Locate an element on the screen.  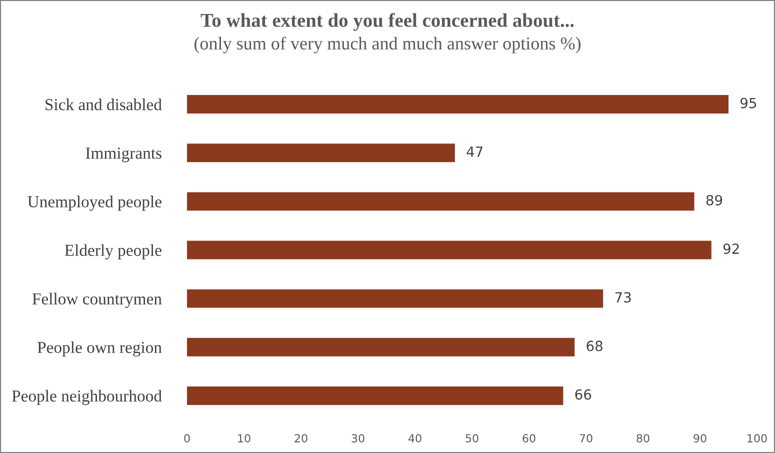
y-tick-label: Immigrants is located at coordinates (124, 155).